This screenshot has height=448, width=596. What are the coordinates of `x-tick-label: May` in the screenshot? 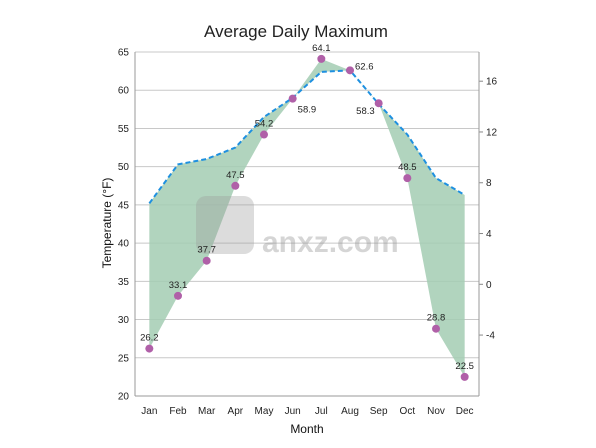 It's located at (264, 411).